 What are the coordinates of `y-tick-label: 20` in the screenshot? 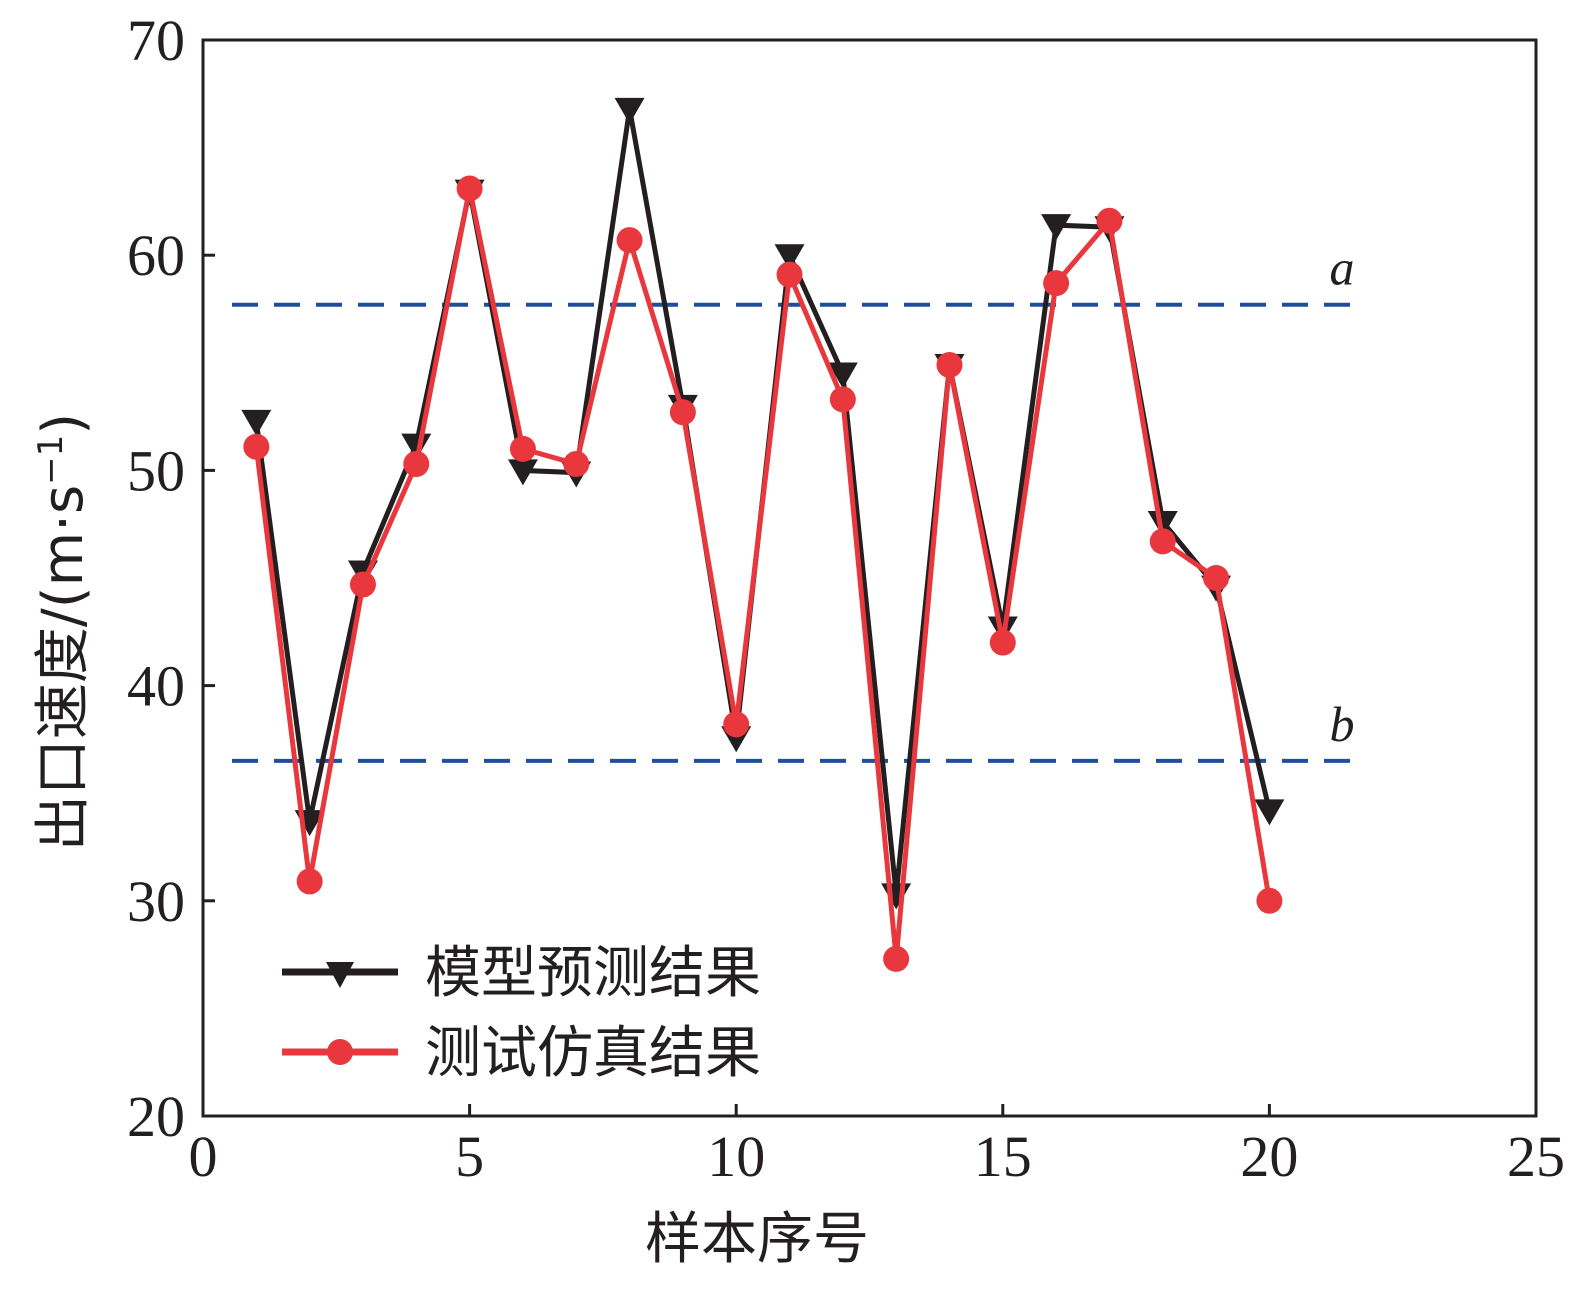 It's located at (156, 1116).